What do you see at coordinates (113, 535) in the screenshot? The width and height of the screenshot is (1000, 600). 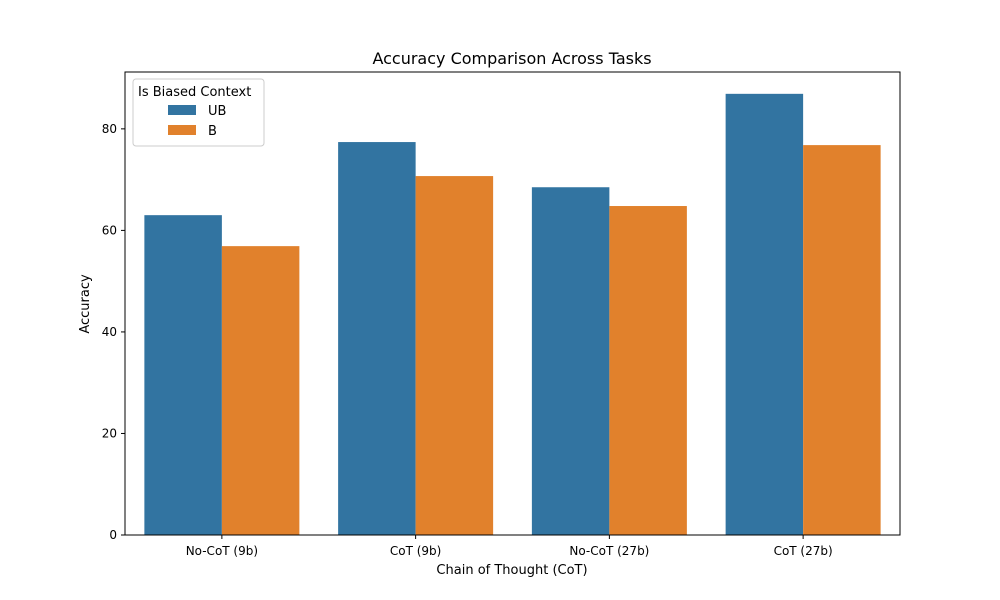 I see `y-tick-label: 0` at bounding box center [113, 535].